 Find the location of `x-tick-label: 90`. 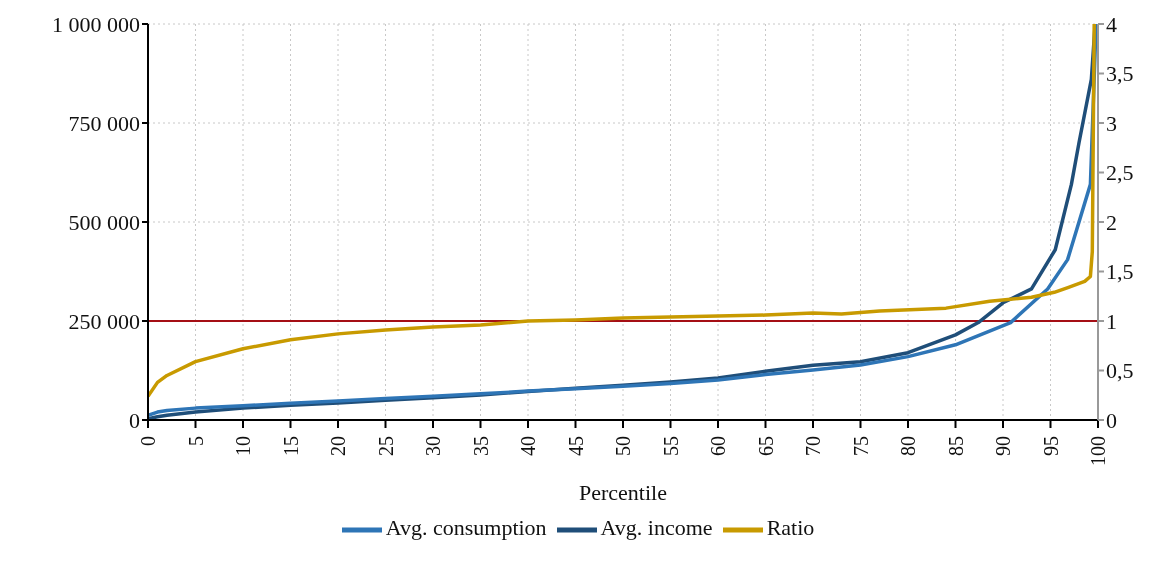

x-tick-label: 90 is located at coordinates (1003, 446).